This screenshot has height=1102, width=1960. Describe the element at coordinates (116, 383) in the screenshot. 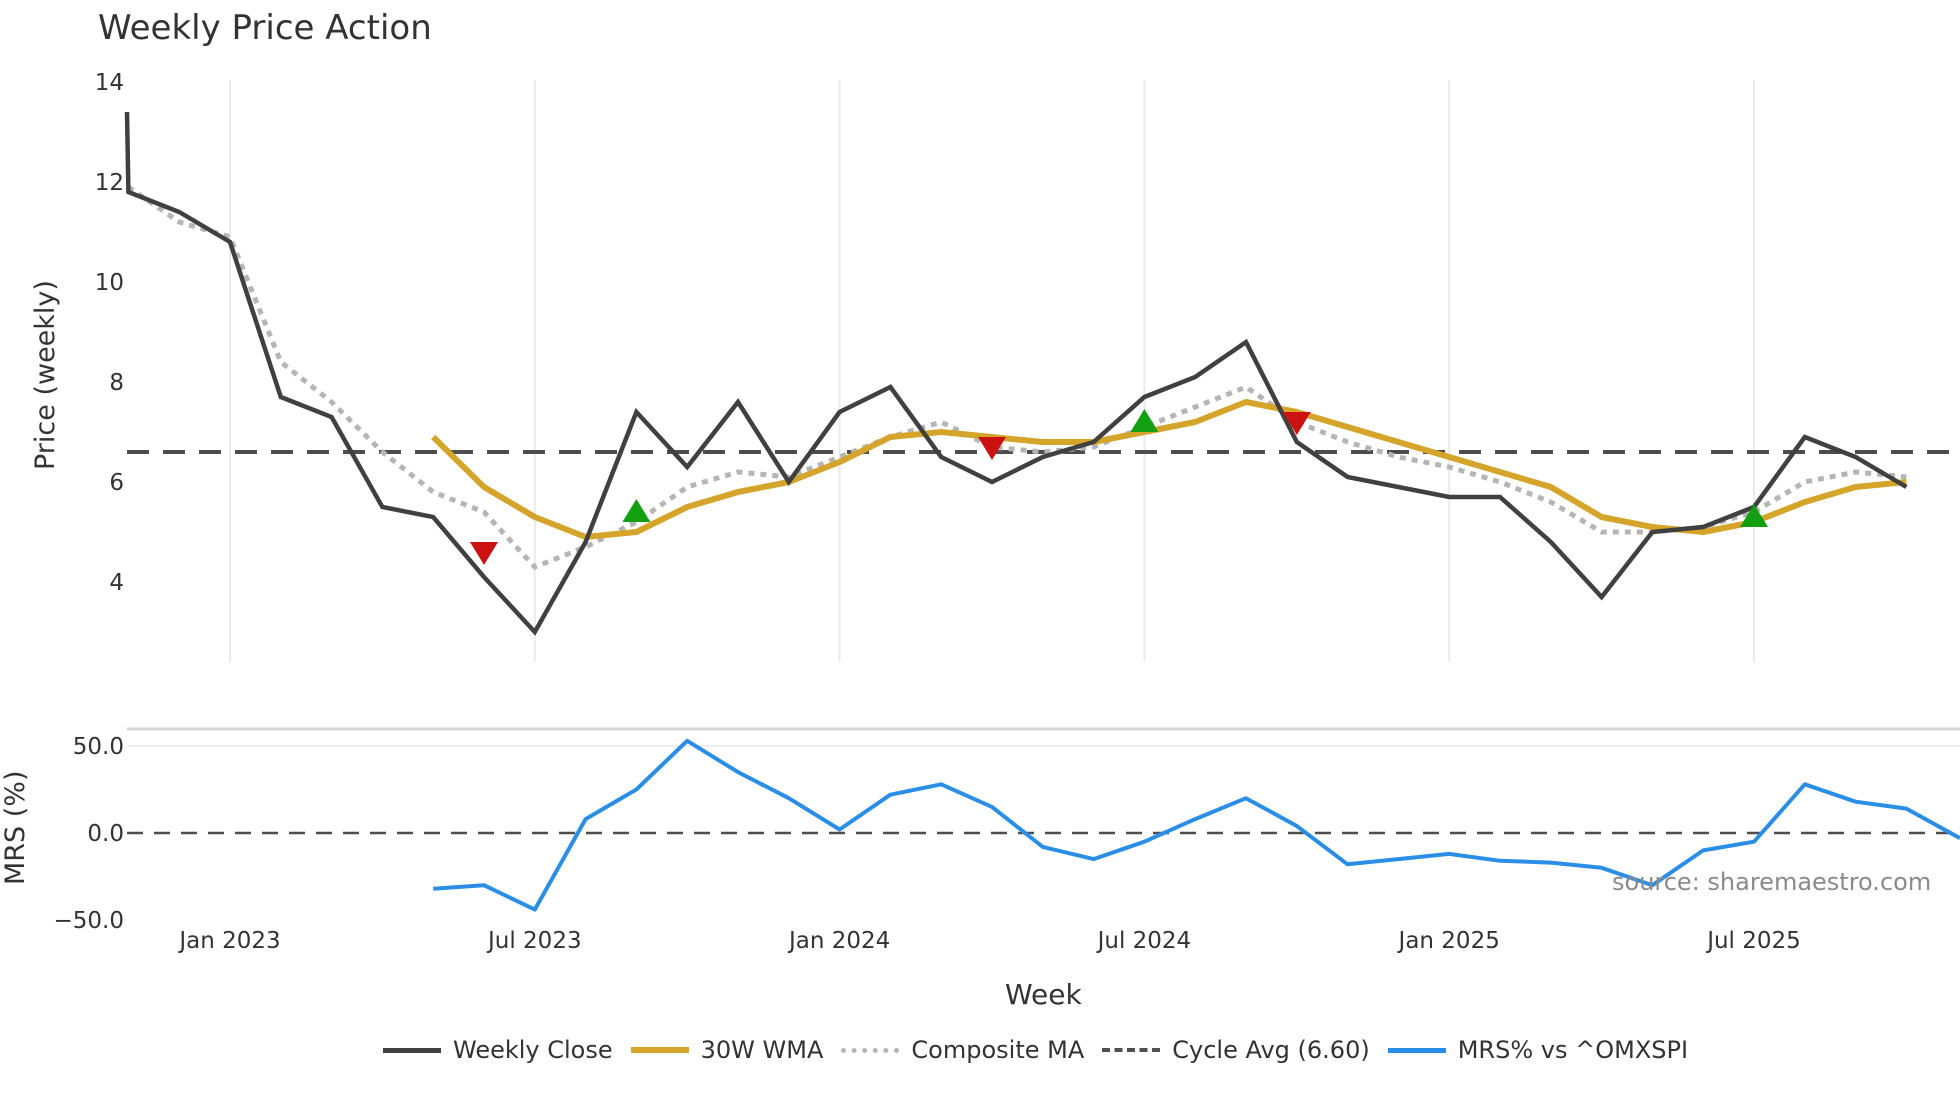

I see `y-tick-label: 8` at that location.